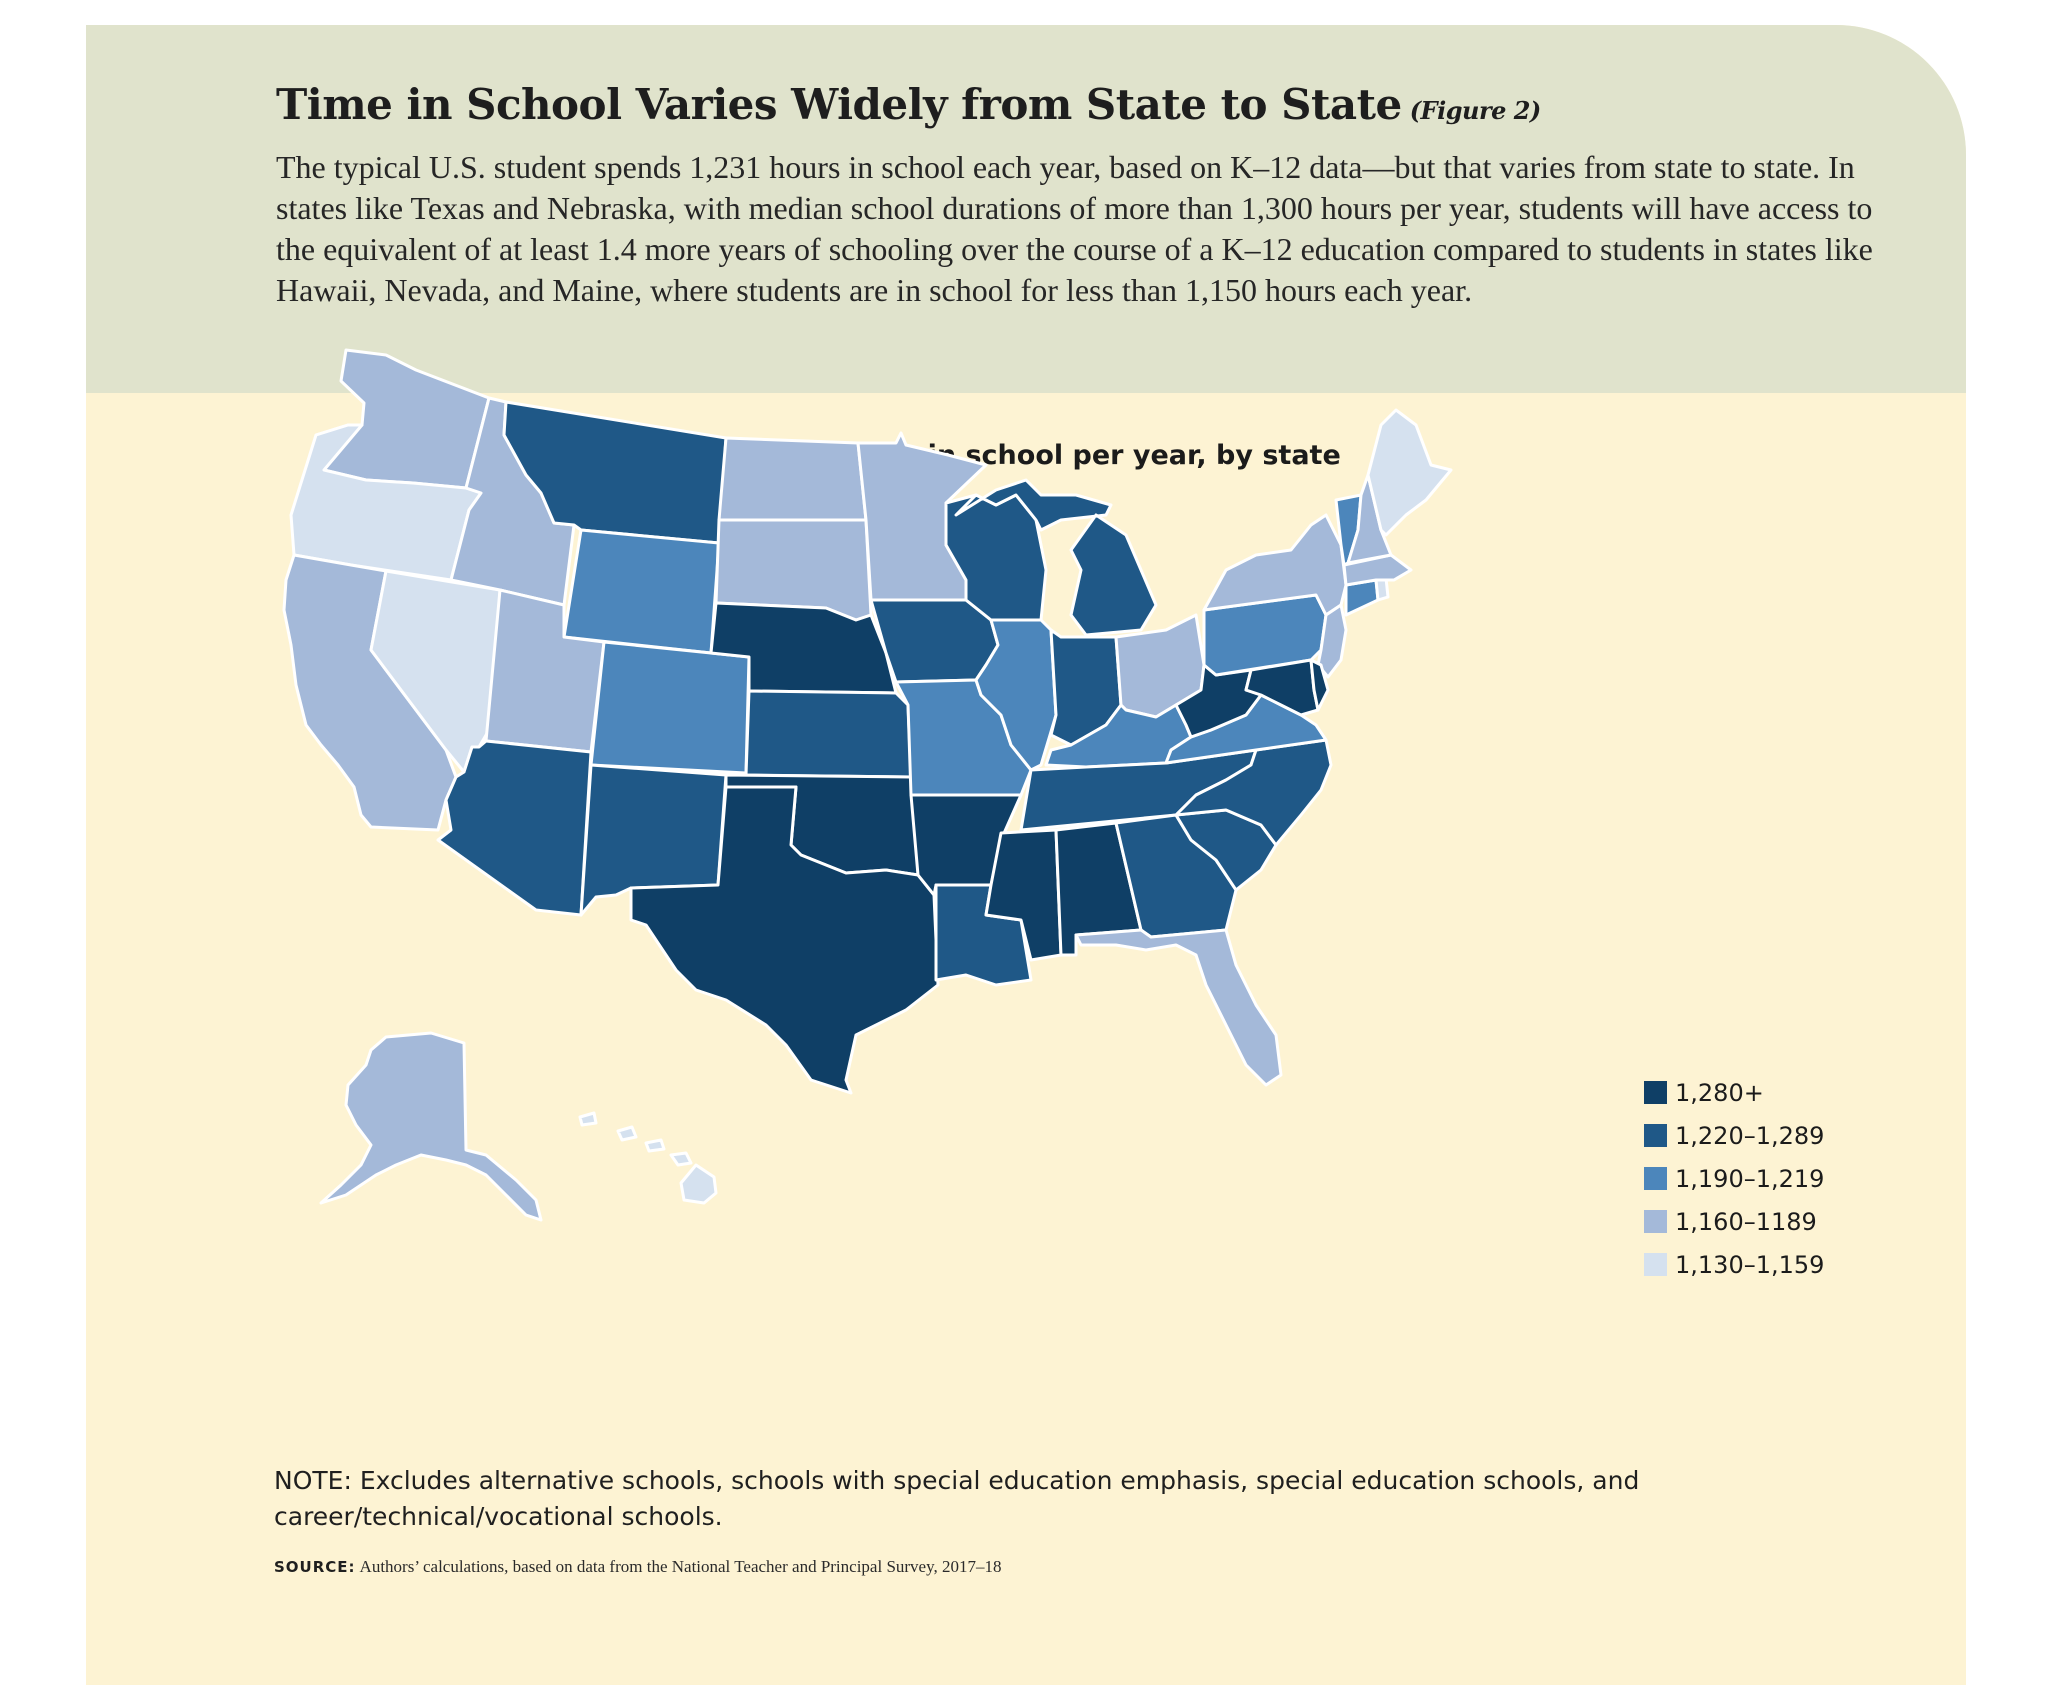 This screenshot has height=1707, width=2048. Describe the element at coordinates (1319, 685) in the screenshot. I see `state-DE` at that location.